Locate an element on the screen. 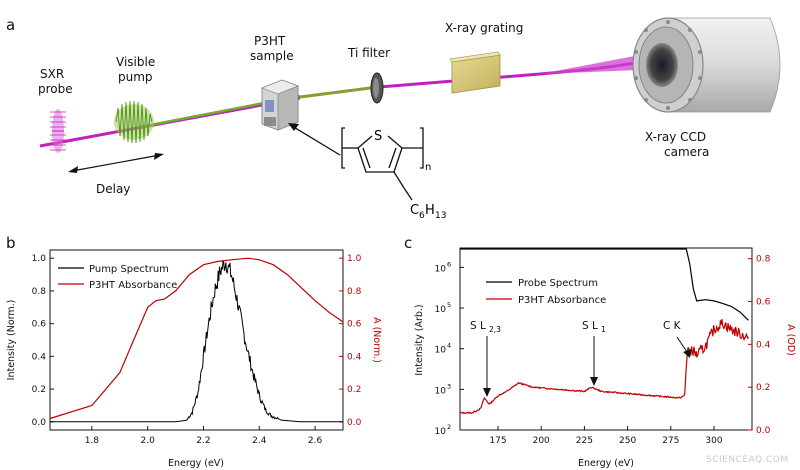  plot-c-xtick-label: 225 is located at coordinates (584, 441).